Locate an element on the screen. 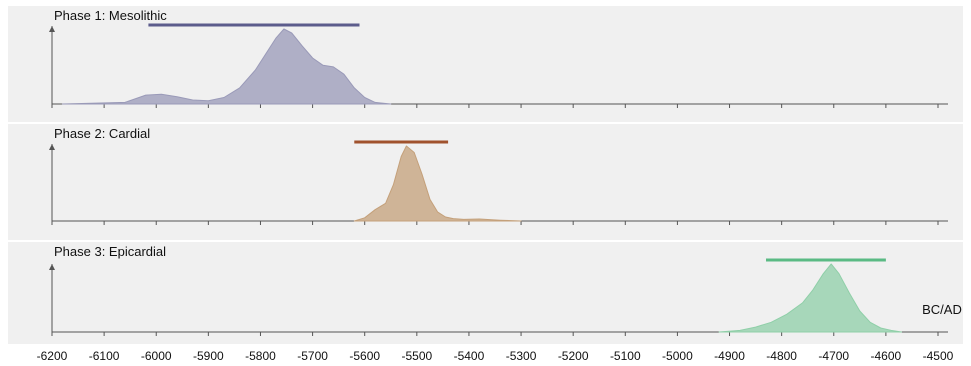 The image size is (971, 366). x-tick-label: -5000 is located at coordinates (677, 356).